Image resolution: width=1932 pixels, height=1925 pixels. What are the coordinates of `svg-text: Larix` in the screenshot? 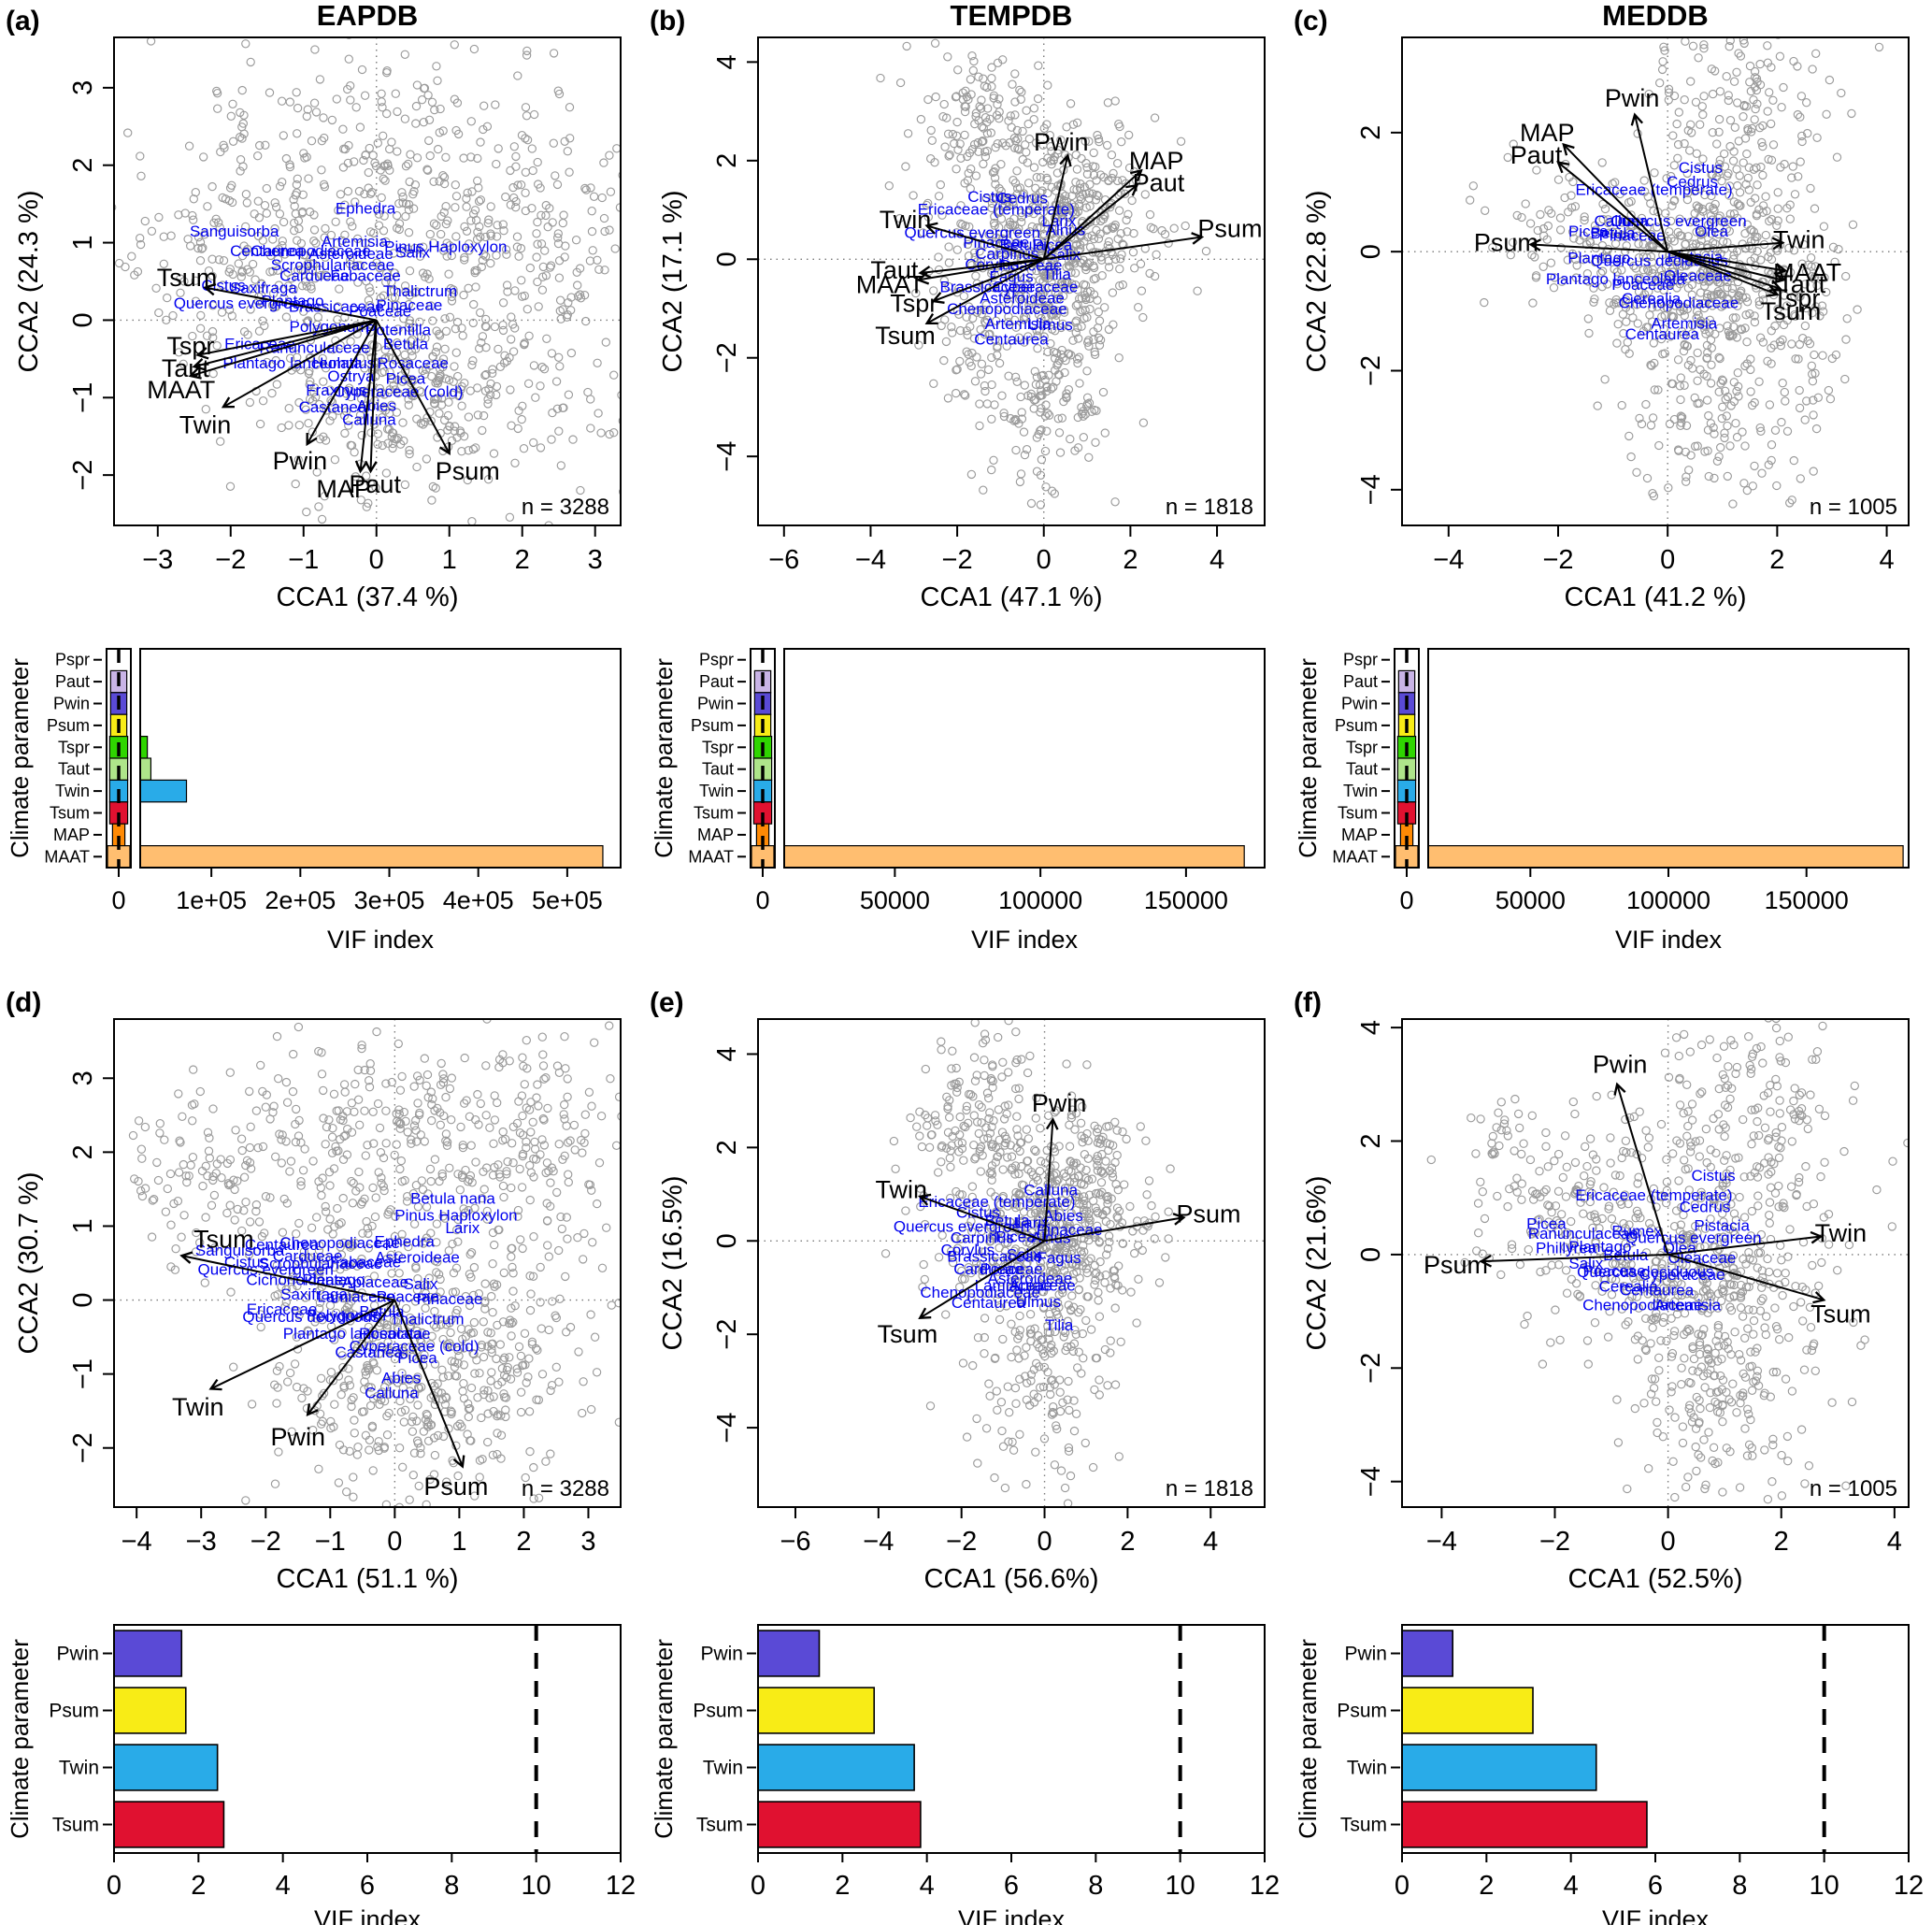 It's located at (462, 1228).